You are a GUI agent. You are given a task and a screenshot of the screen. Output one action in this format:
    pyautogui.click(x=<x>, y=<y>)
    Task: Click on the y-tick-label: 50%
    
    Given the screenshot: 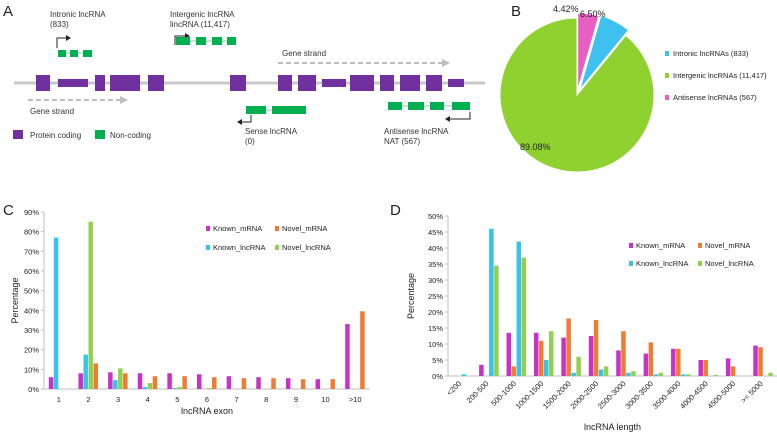 What is the action you would take?
    pyautogui.click(x=435, y=216)
    